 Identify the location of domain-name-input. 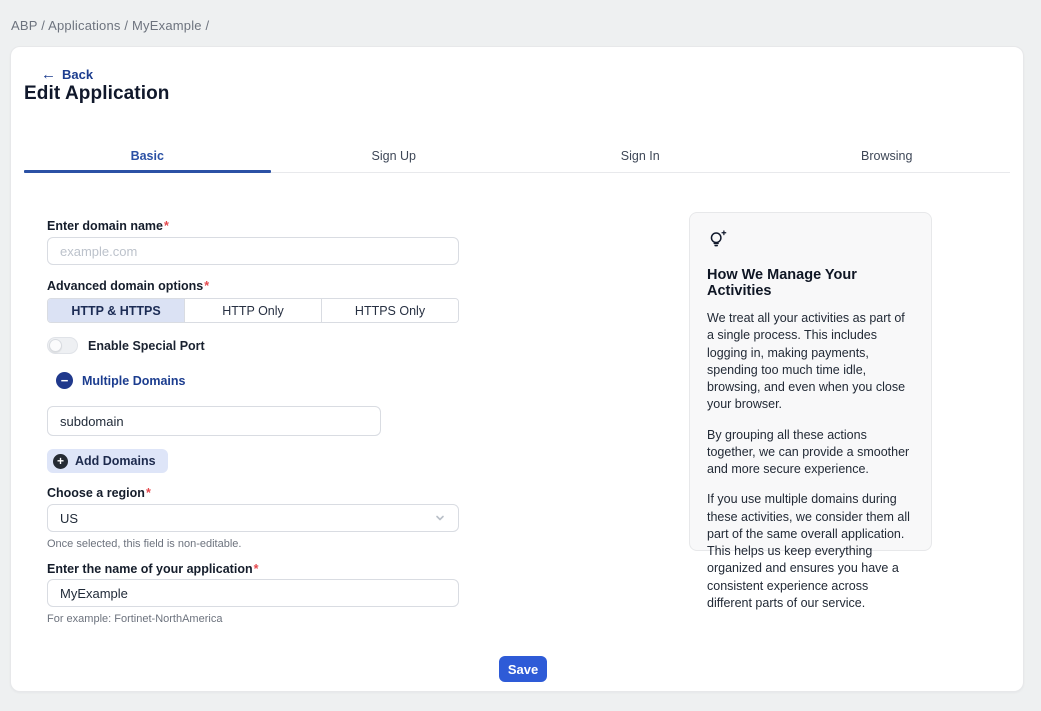
(253, 251).